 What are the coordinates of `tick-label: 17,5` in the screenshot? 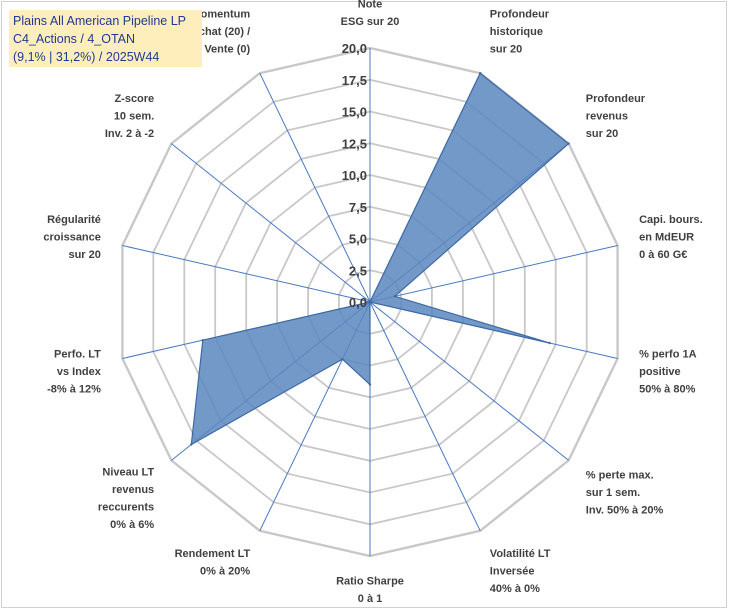 It's located at (354, 80).